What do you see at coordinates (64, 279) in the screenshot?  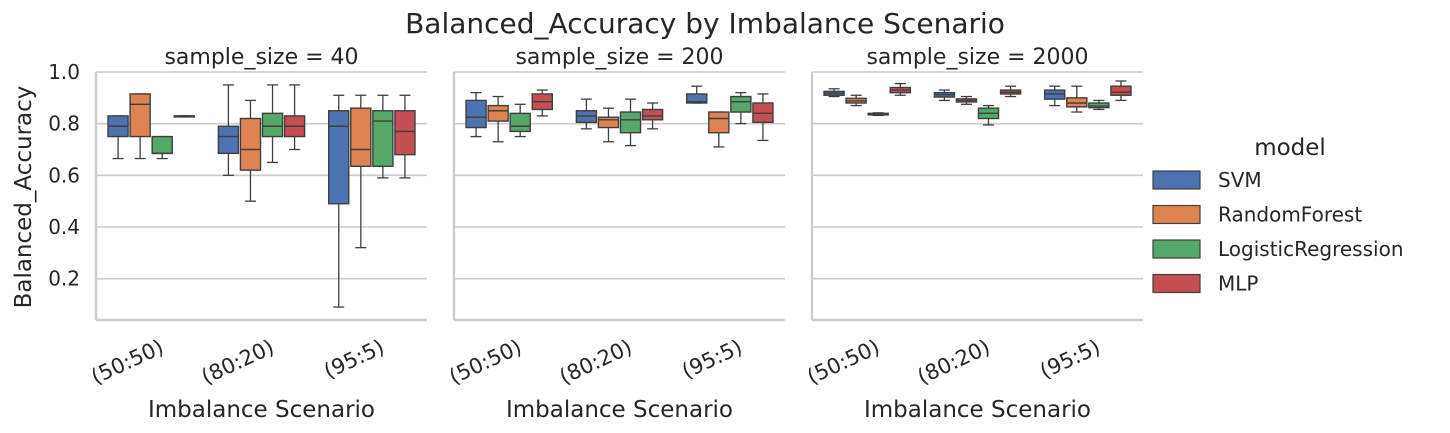 I see `y-tick-label: 0.2` at bounding box center [64, 279].